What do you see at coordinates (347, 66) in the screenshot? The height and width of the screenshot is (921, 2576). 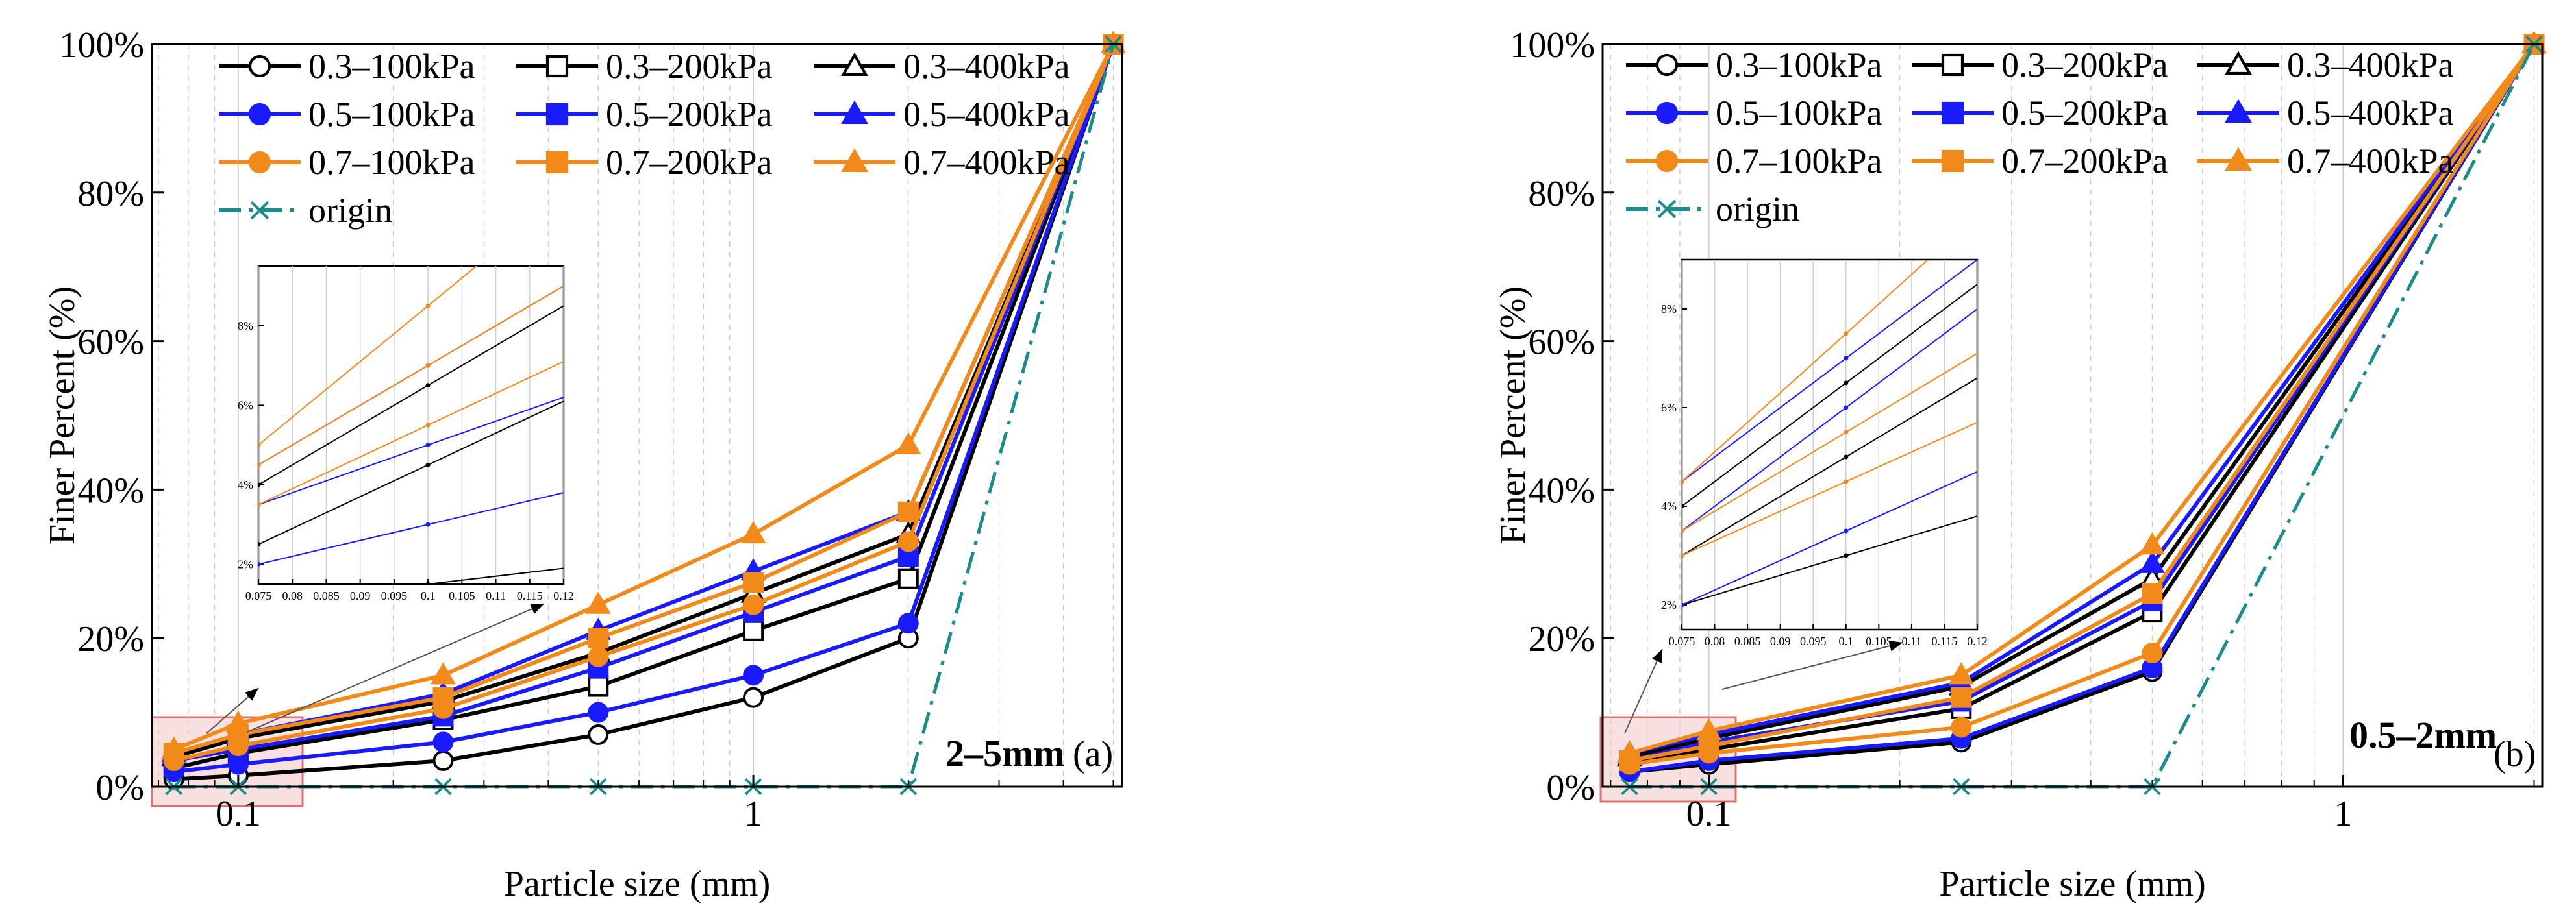 I see `legend-item: 0.3–100kPa` at bounding box center [347, 66].